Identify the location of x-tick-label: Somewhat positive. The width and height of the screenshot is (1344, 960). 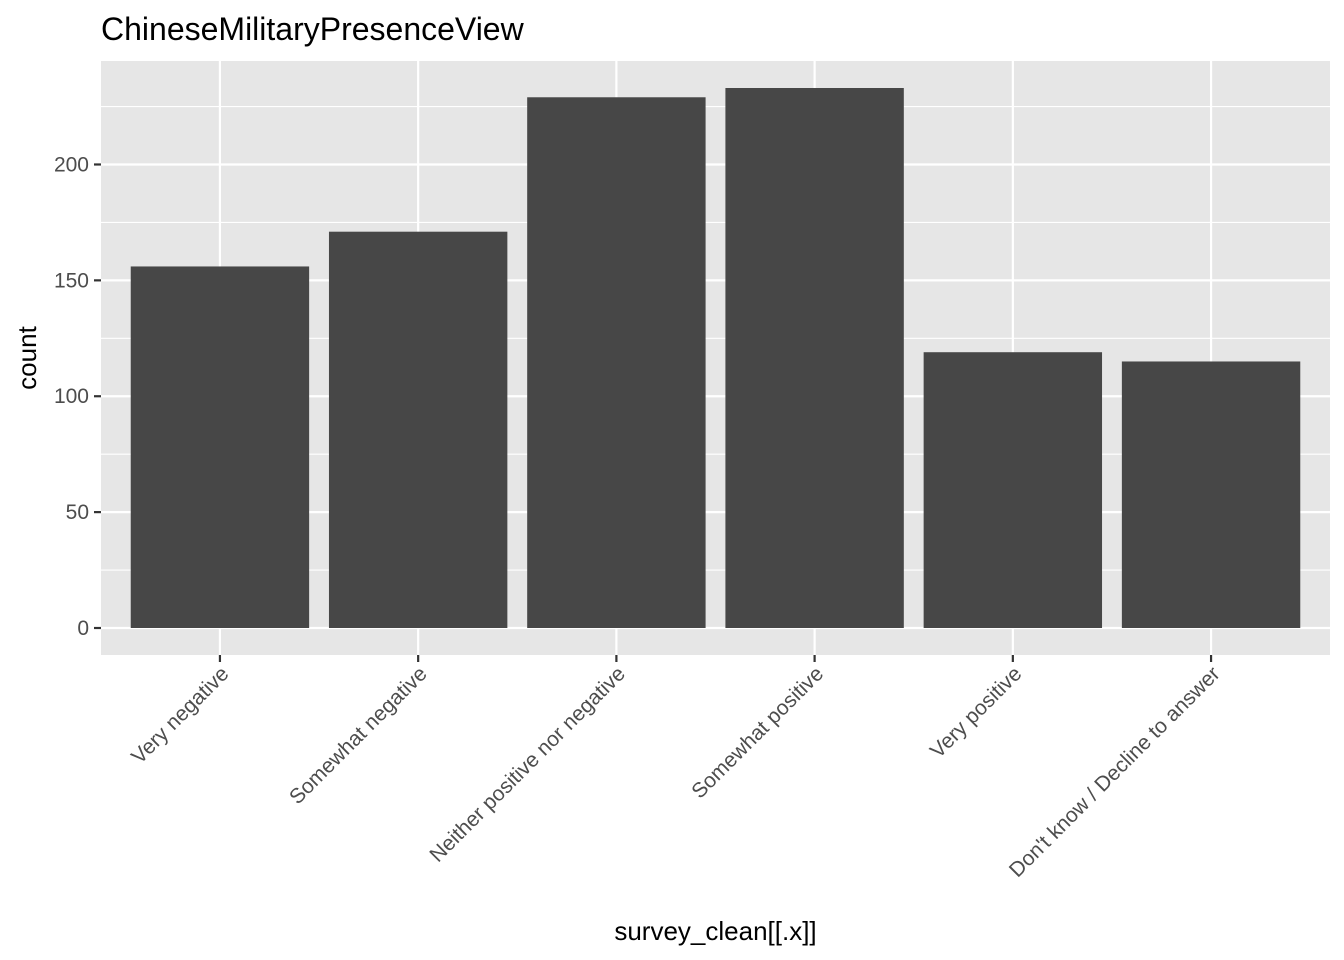
(757, 732).